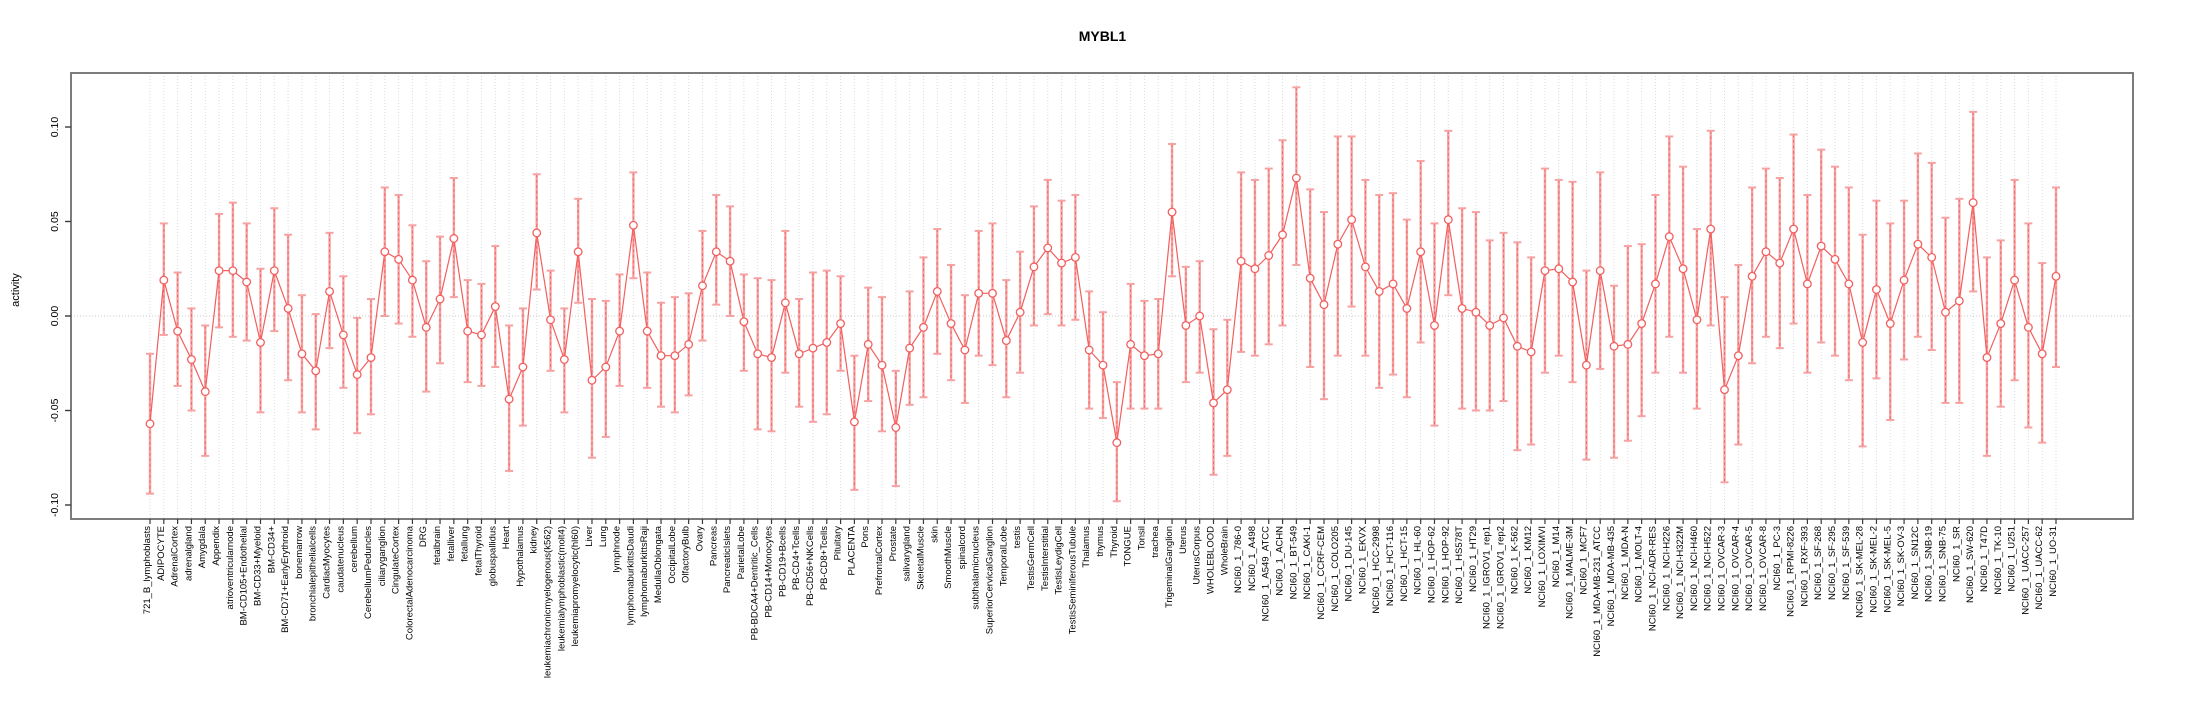  I want to click on y-tick-label: 0.00, so click(55, 316).